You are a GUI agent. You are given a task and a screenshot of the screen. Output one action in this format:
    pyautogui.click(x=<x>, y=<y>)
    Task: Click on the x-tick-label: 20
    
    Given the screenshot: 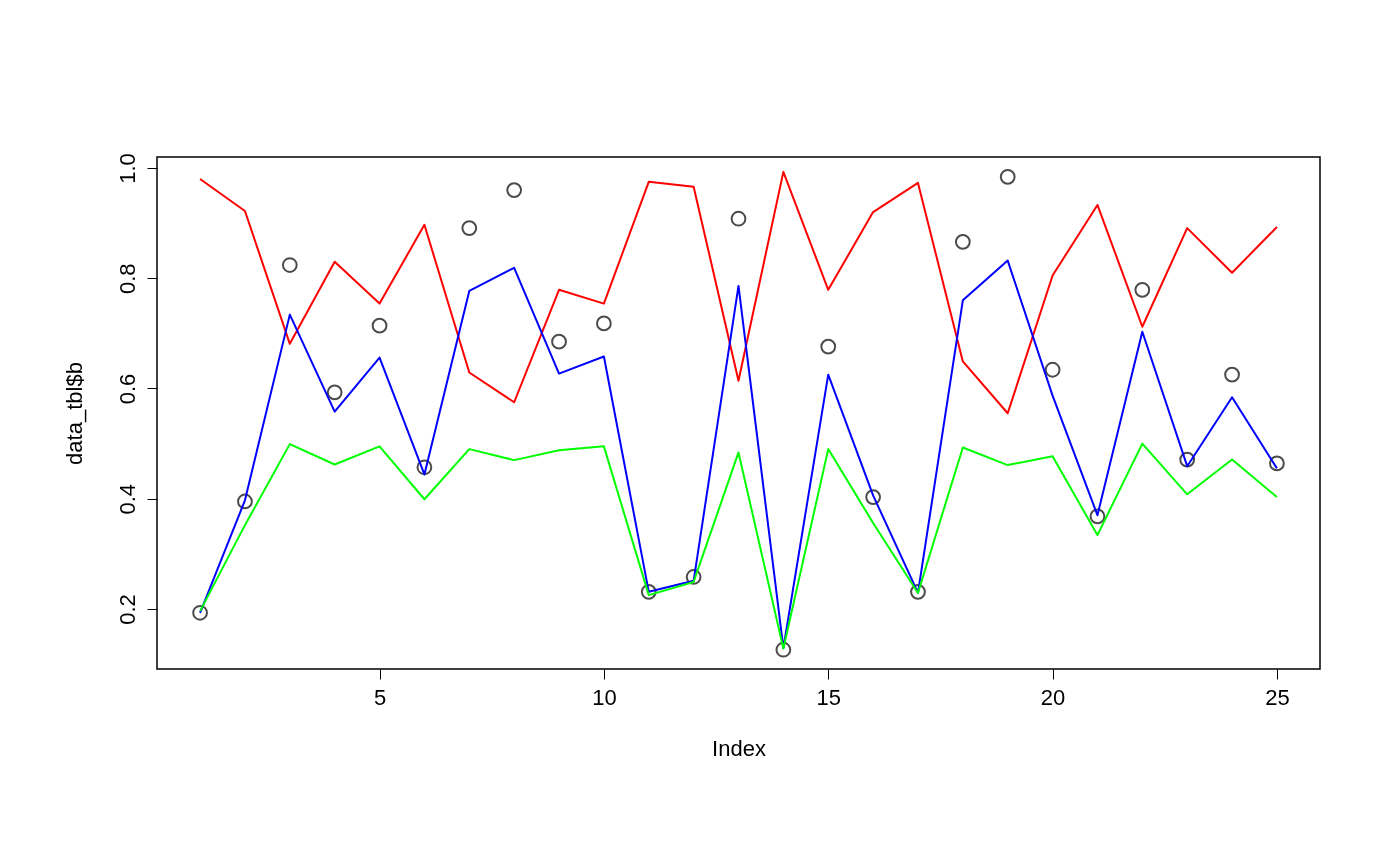 What is the action you would take?
    pyautogui.click(x=1053, y=697)
    